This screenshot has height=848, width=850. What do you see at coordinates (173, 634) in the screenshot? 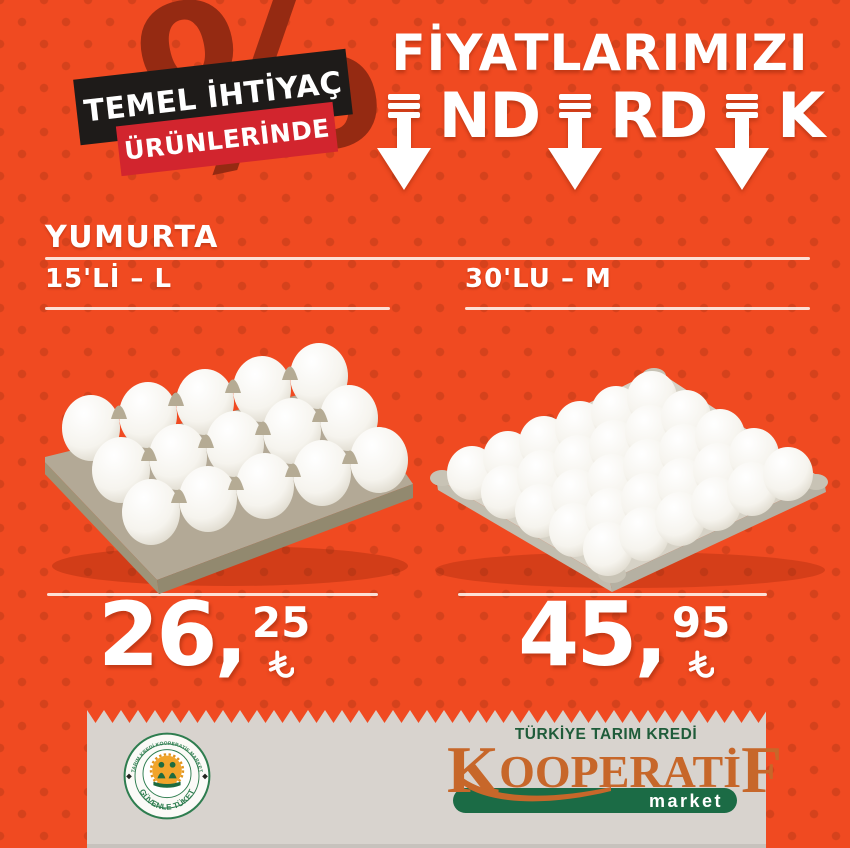
I see `price-left-main: 26,` at bounding box center [173, 634].